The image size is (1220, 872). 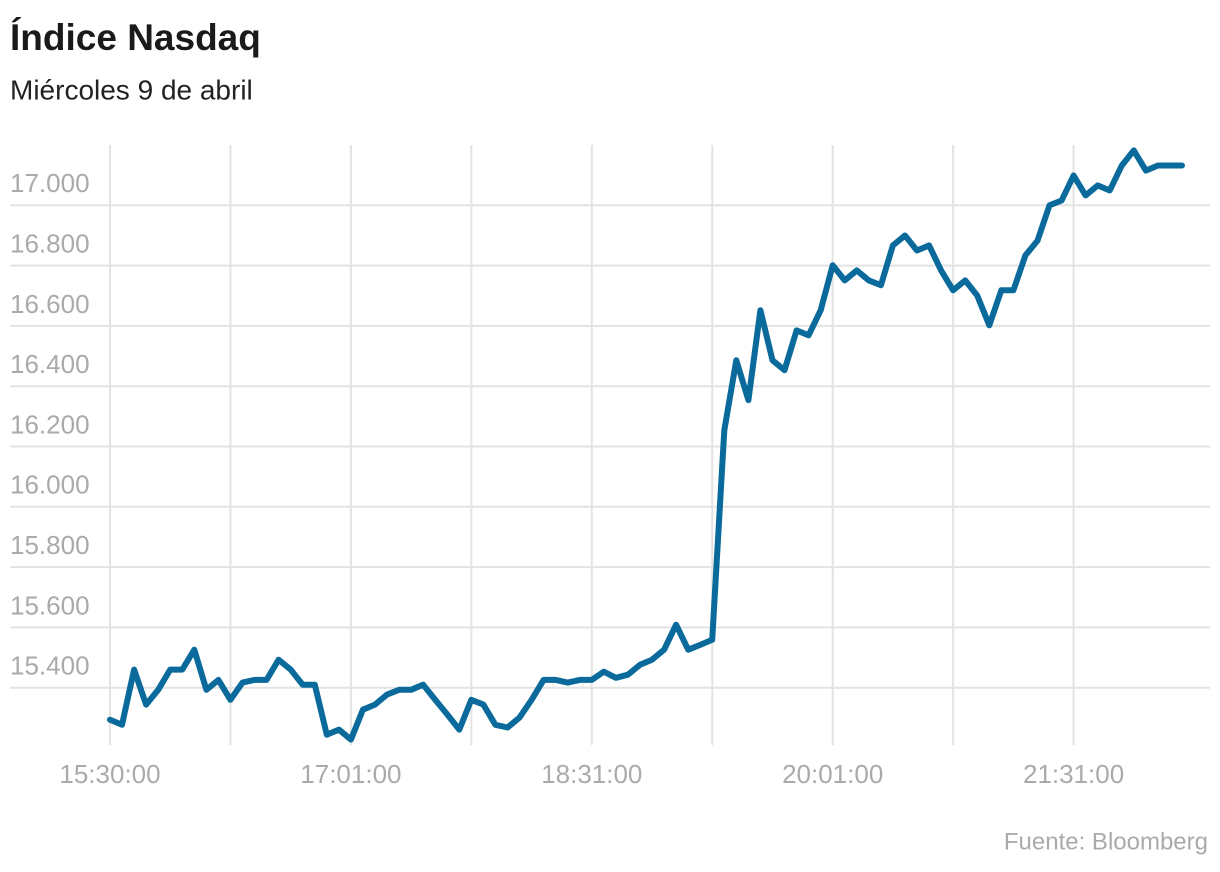 I want to click on x-tick-label: 15:30:00, so click(x=109, y=774).